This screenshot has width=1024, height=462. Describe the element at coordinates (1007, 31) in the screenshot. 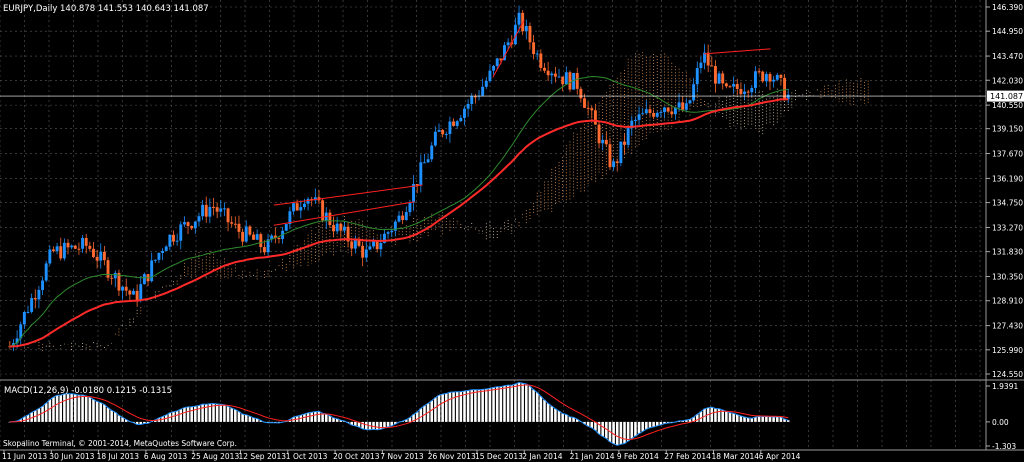

I see `price-axis-label: 144.950` at that location.